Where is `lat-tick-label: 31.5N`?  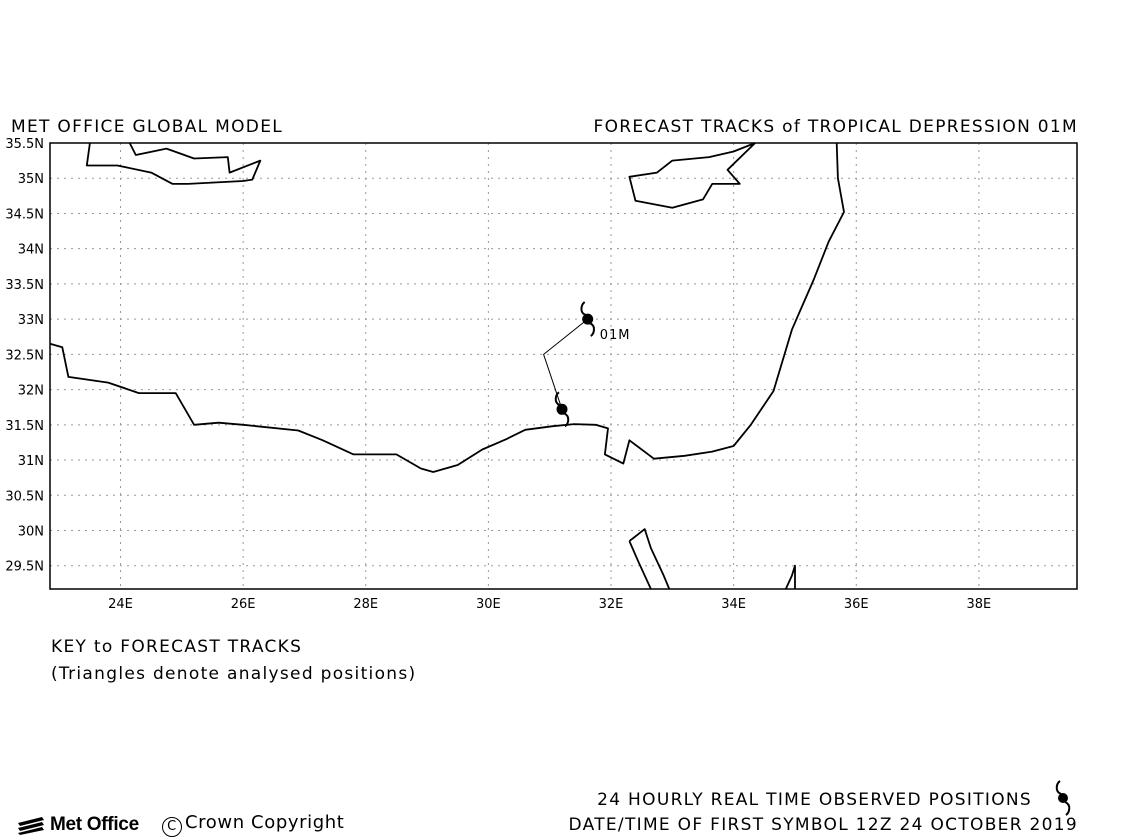 lat-tick-label: 31.5N is located at coordinates (24, 426).